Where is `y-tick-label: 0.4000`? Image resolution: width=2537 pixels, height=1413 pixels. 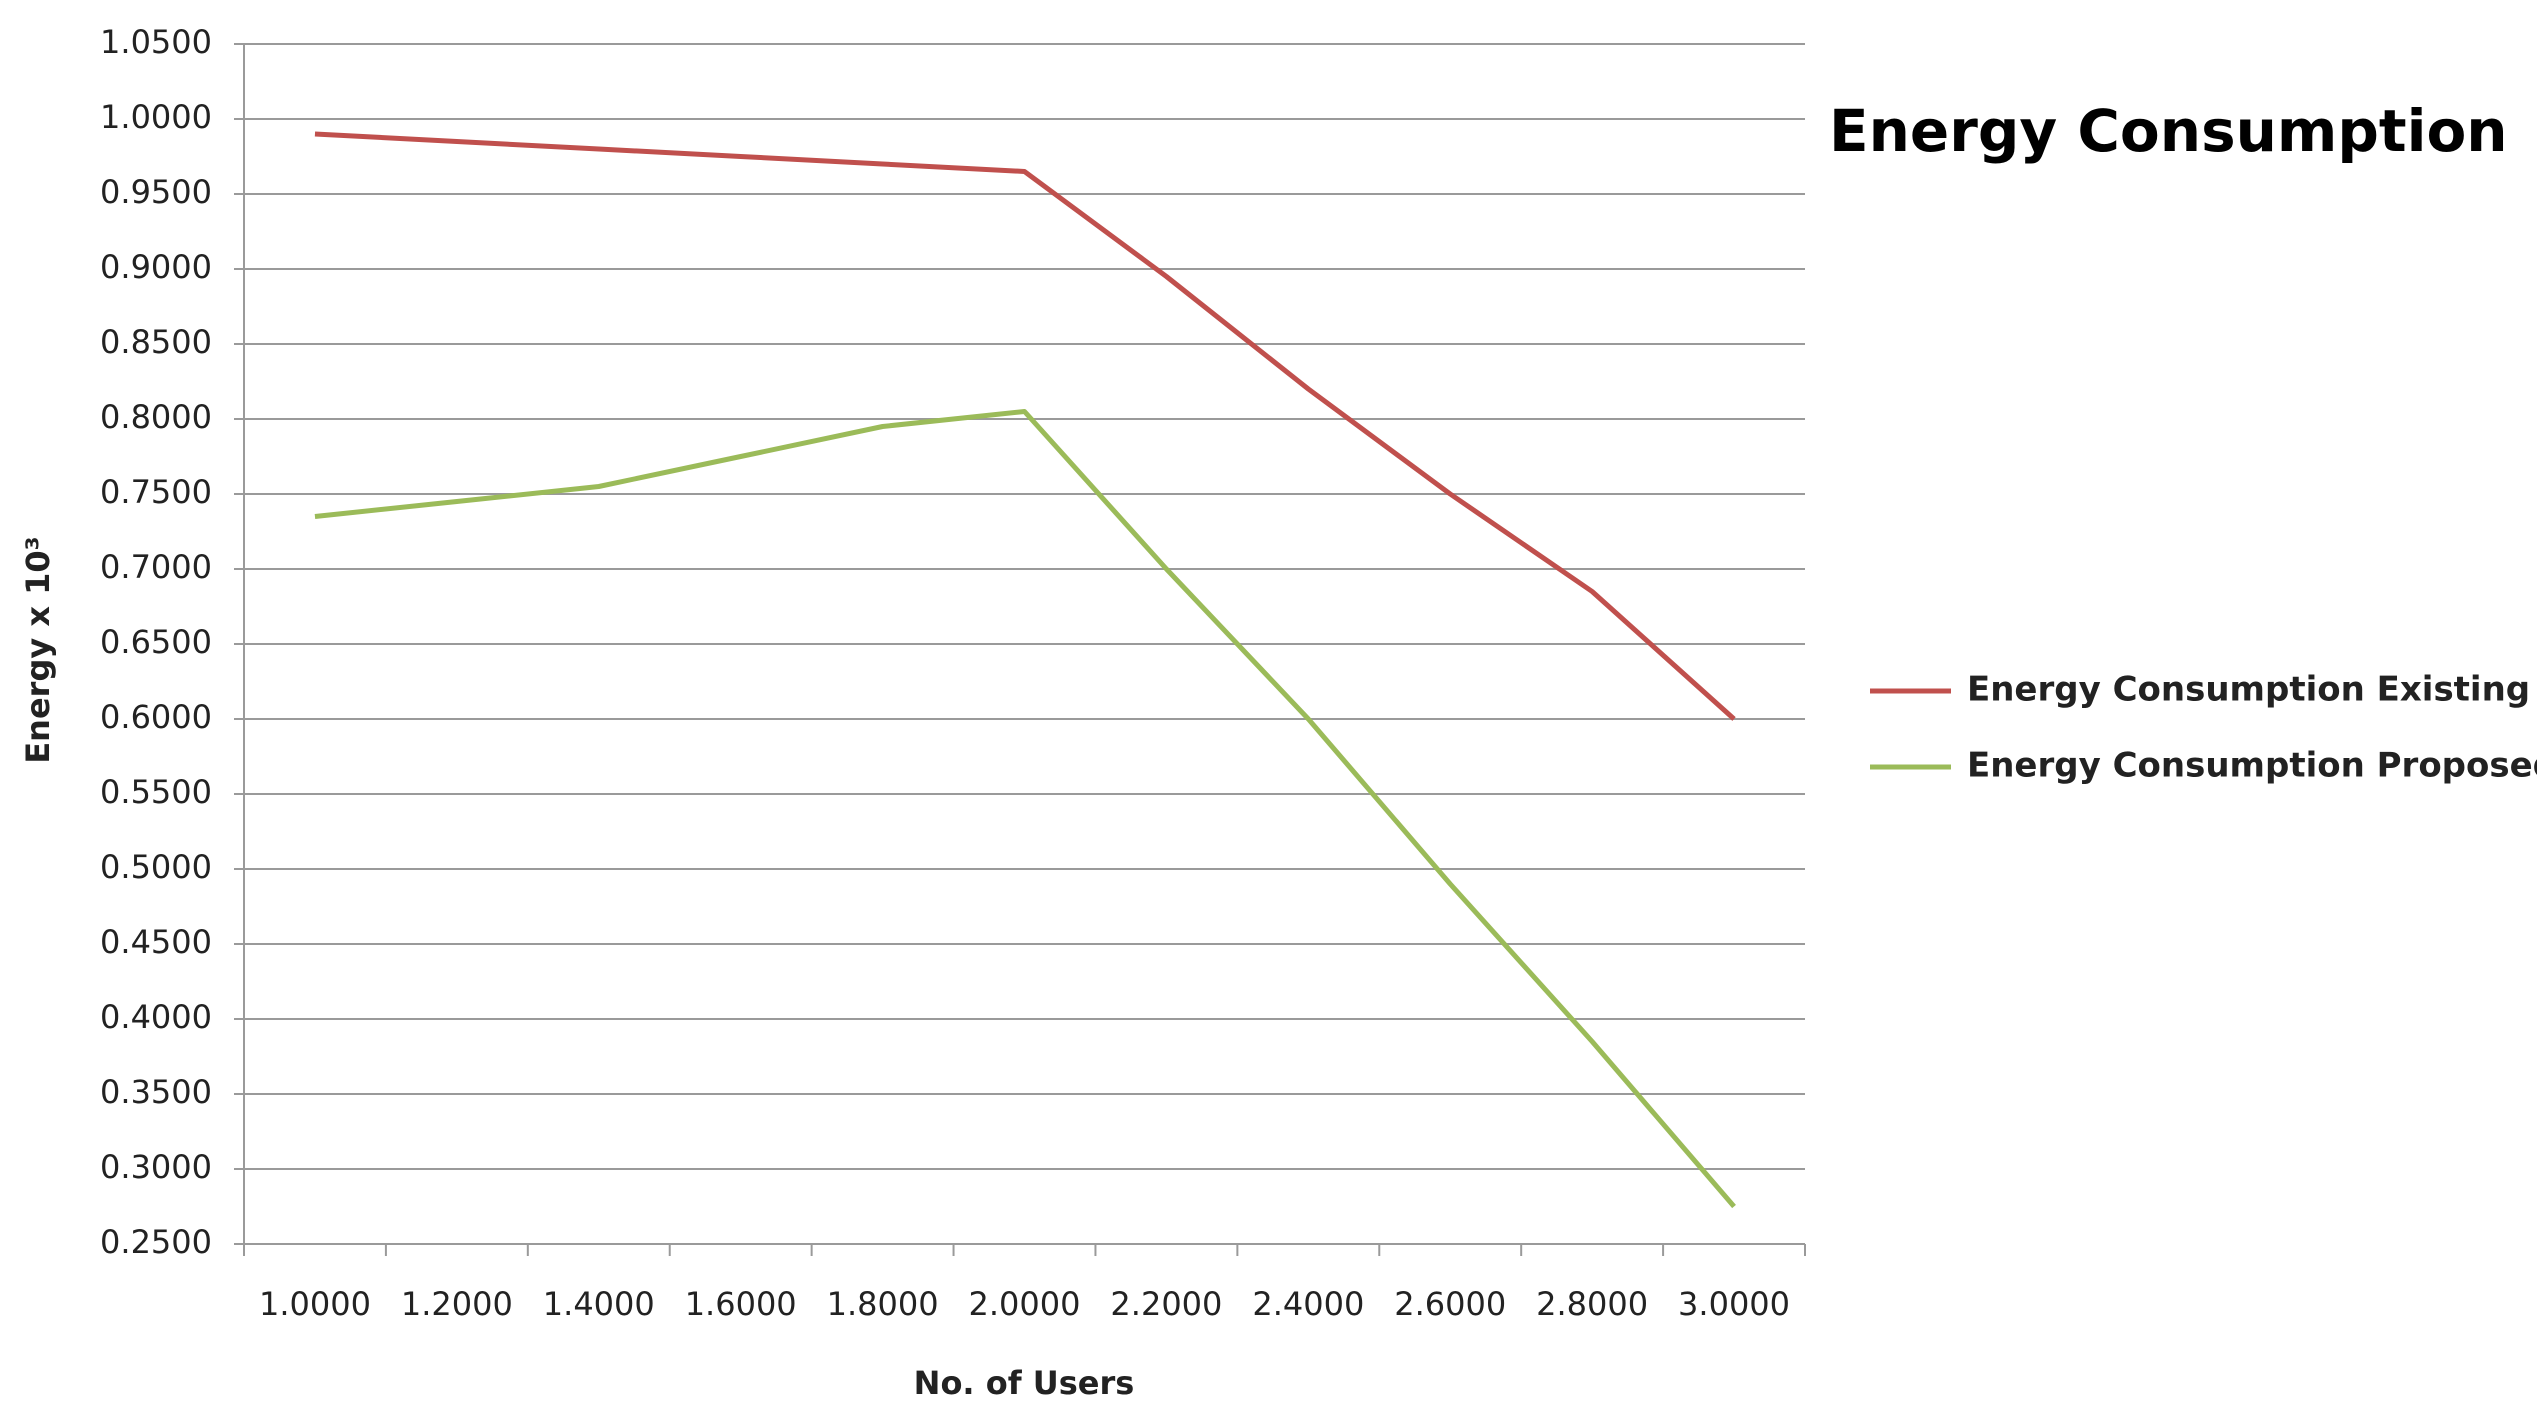
y-tick-label: 0.4000 is located at coordinates (156, 1017).